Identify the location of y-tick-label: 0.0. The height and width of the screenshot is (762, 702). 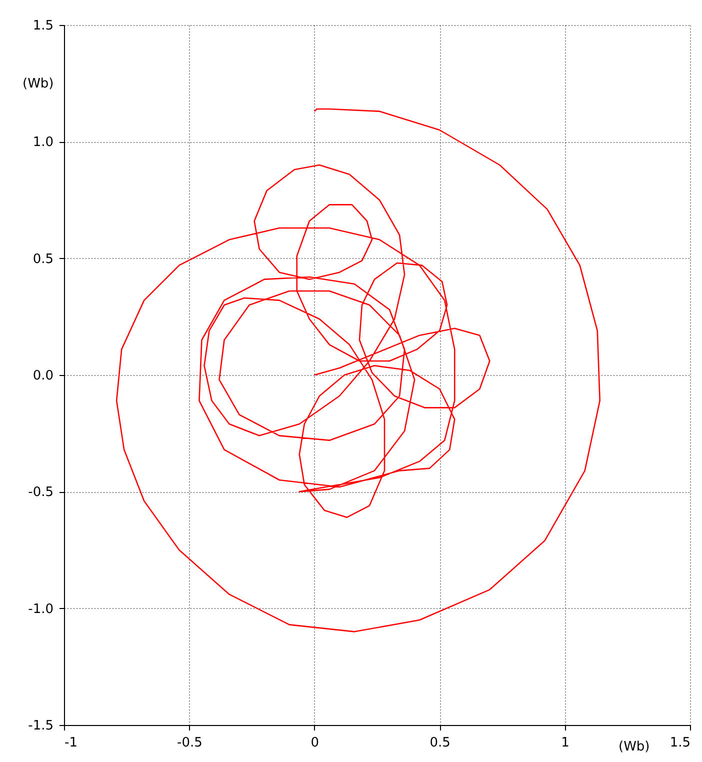
(43, 376).